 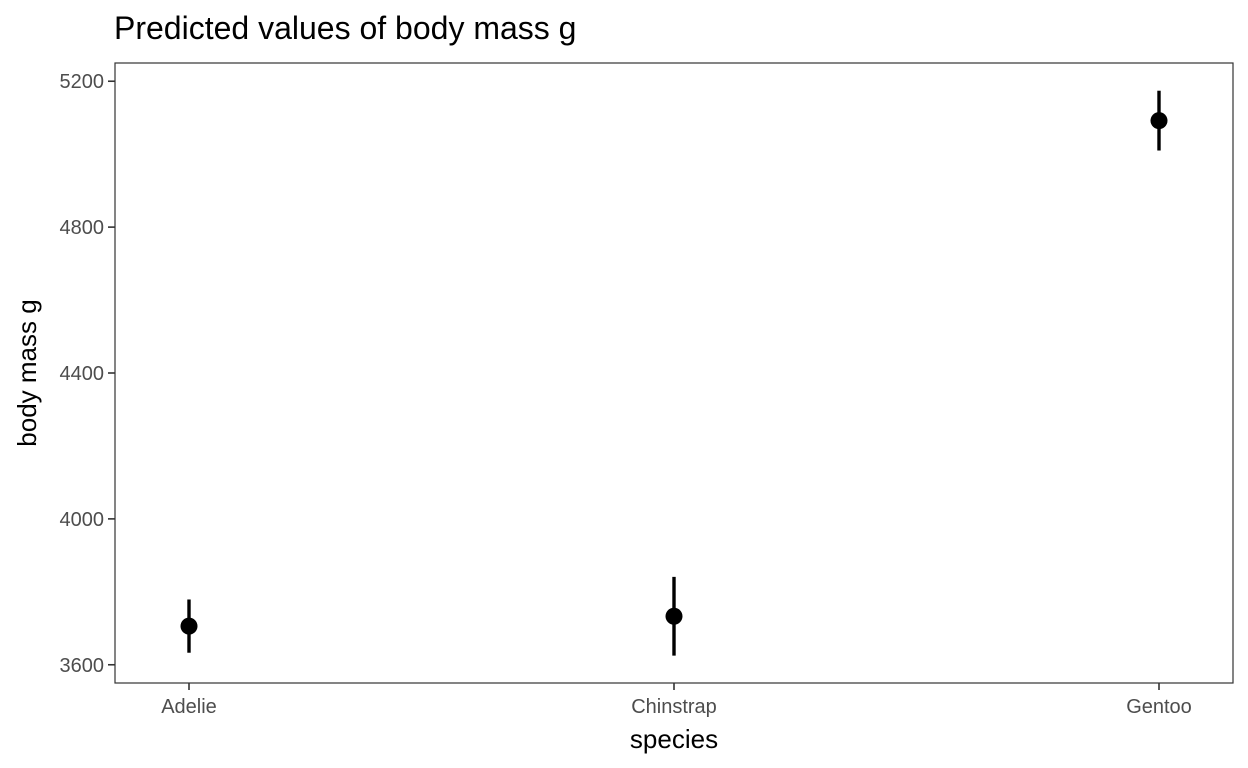 I want to click on x-tick-label: Adelie, so click(x=189, y=707).